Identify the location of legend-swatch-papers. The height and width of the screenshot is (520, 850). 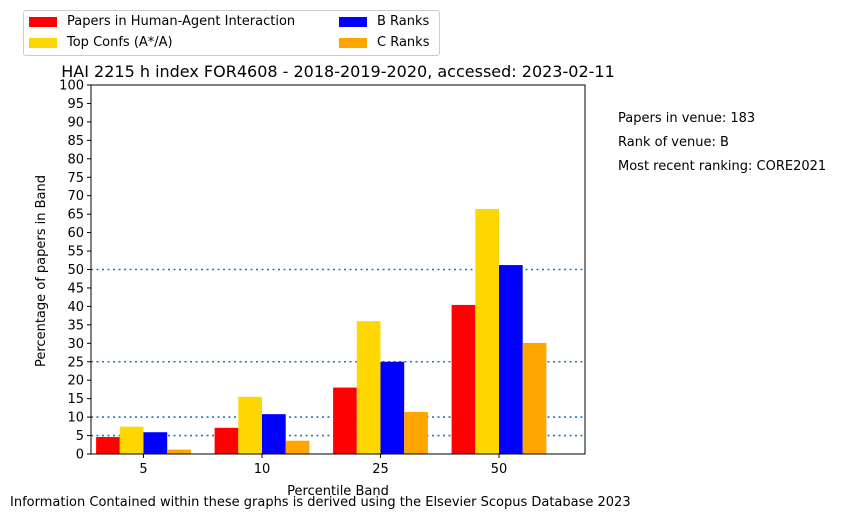
(43, 22).